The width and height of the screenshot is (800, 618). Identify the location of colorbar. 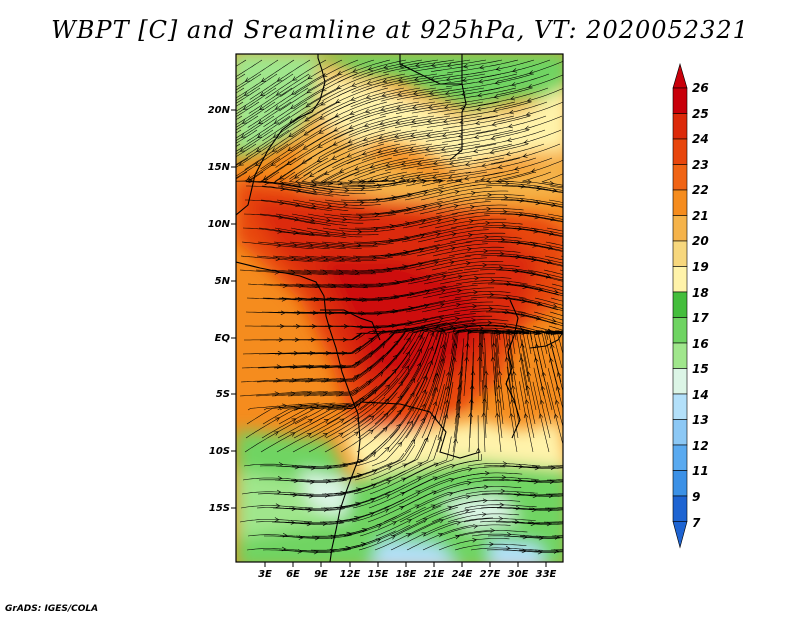
(680, 305).